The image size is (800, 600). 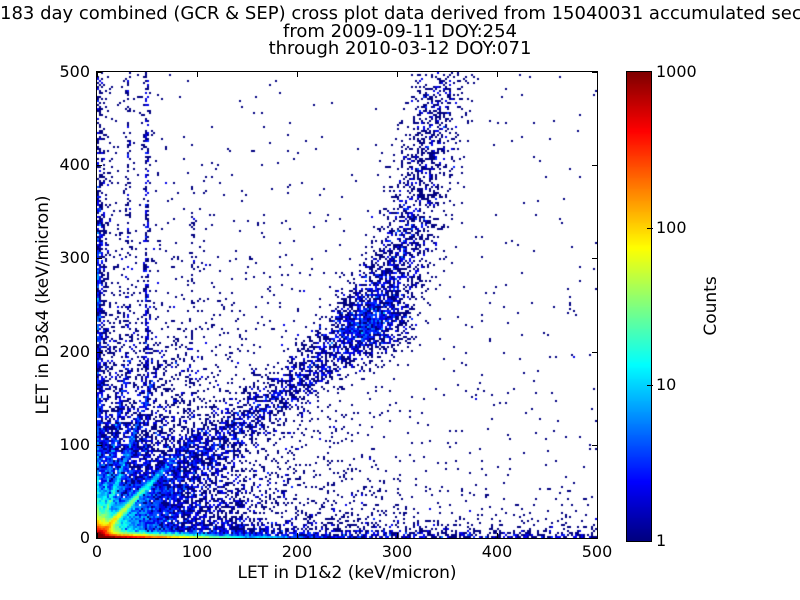 What do you see at coordinates (74, 444) in the screenshot?
I see `y-tick-label: 100` at bounding box center [74, 444].